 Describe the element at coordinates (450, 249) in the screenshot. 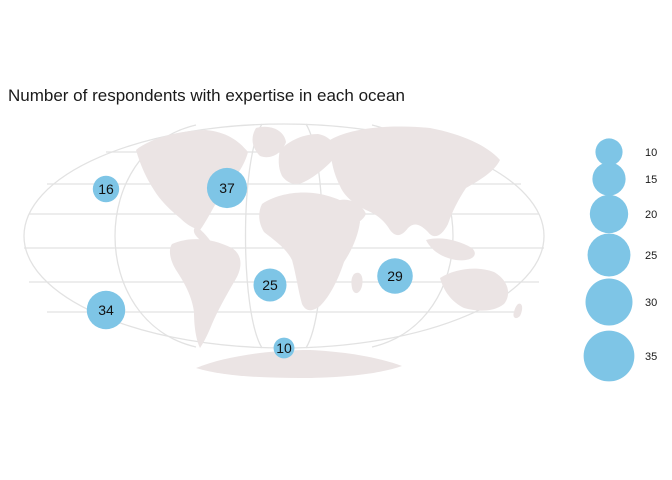

I see `southeast-asia` at that location.